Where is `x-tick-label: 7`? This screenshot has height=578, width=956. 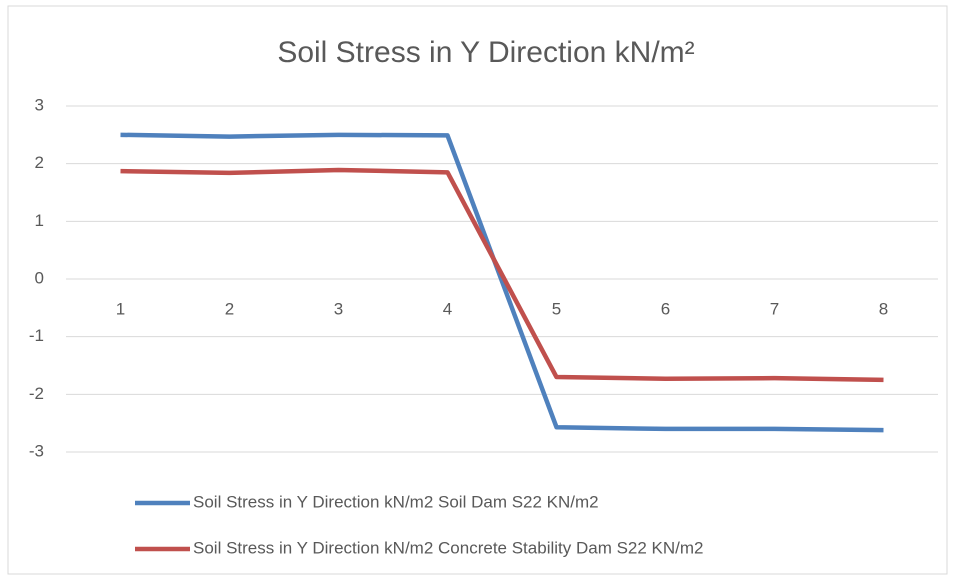
x-tick-label: 7 is located at coordinates (774, 308).